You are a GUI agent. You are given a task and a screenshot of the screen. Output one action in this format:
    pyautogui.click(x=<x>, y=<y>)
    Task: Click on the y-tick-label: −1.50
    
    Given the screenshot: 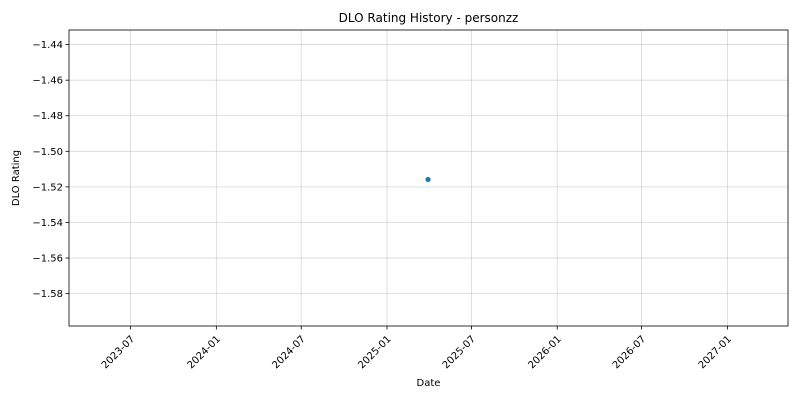 What is the action you would take?
    pyautogui.click(x=47, y=152)
    